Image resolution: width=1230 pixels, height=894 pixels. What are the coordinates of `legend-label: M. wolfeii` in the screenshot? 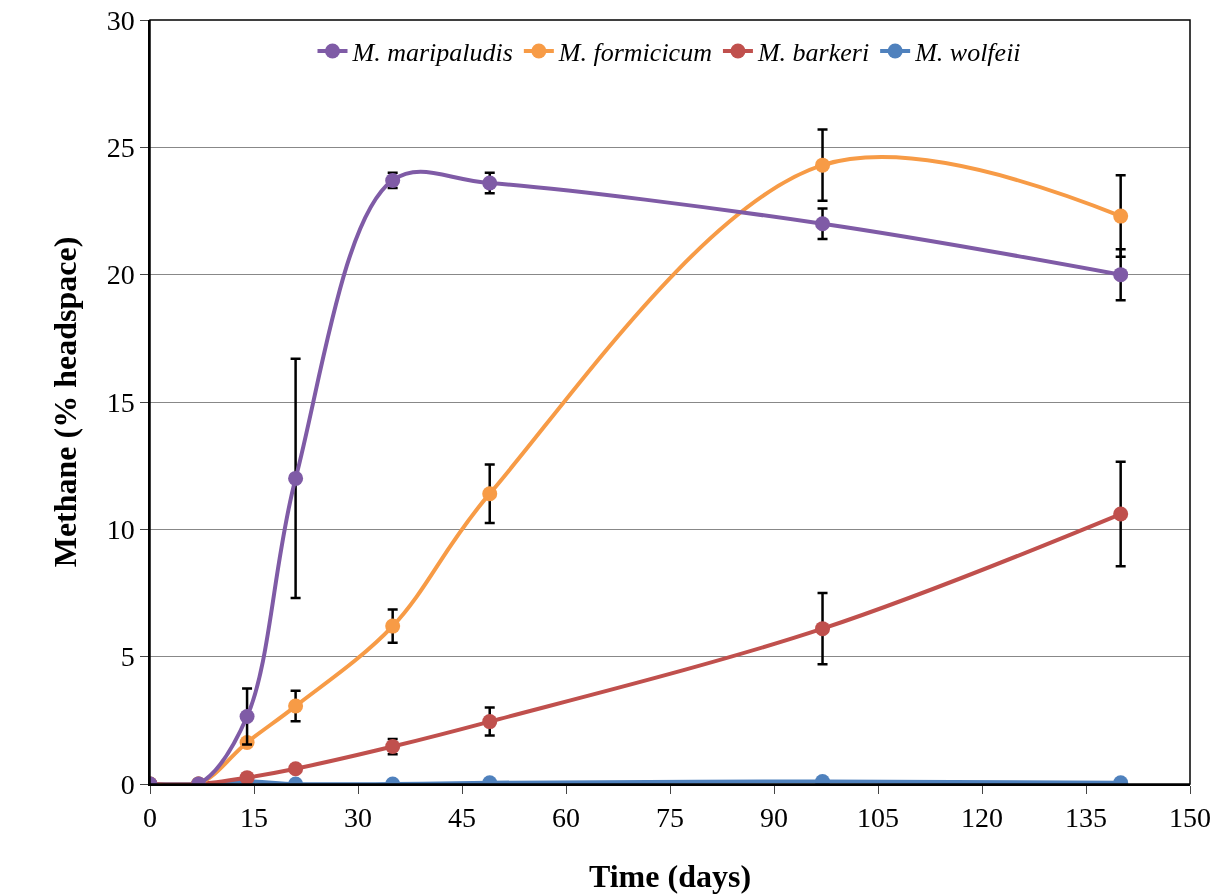 It's located at (967, 53).